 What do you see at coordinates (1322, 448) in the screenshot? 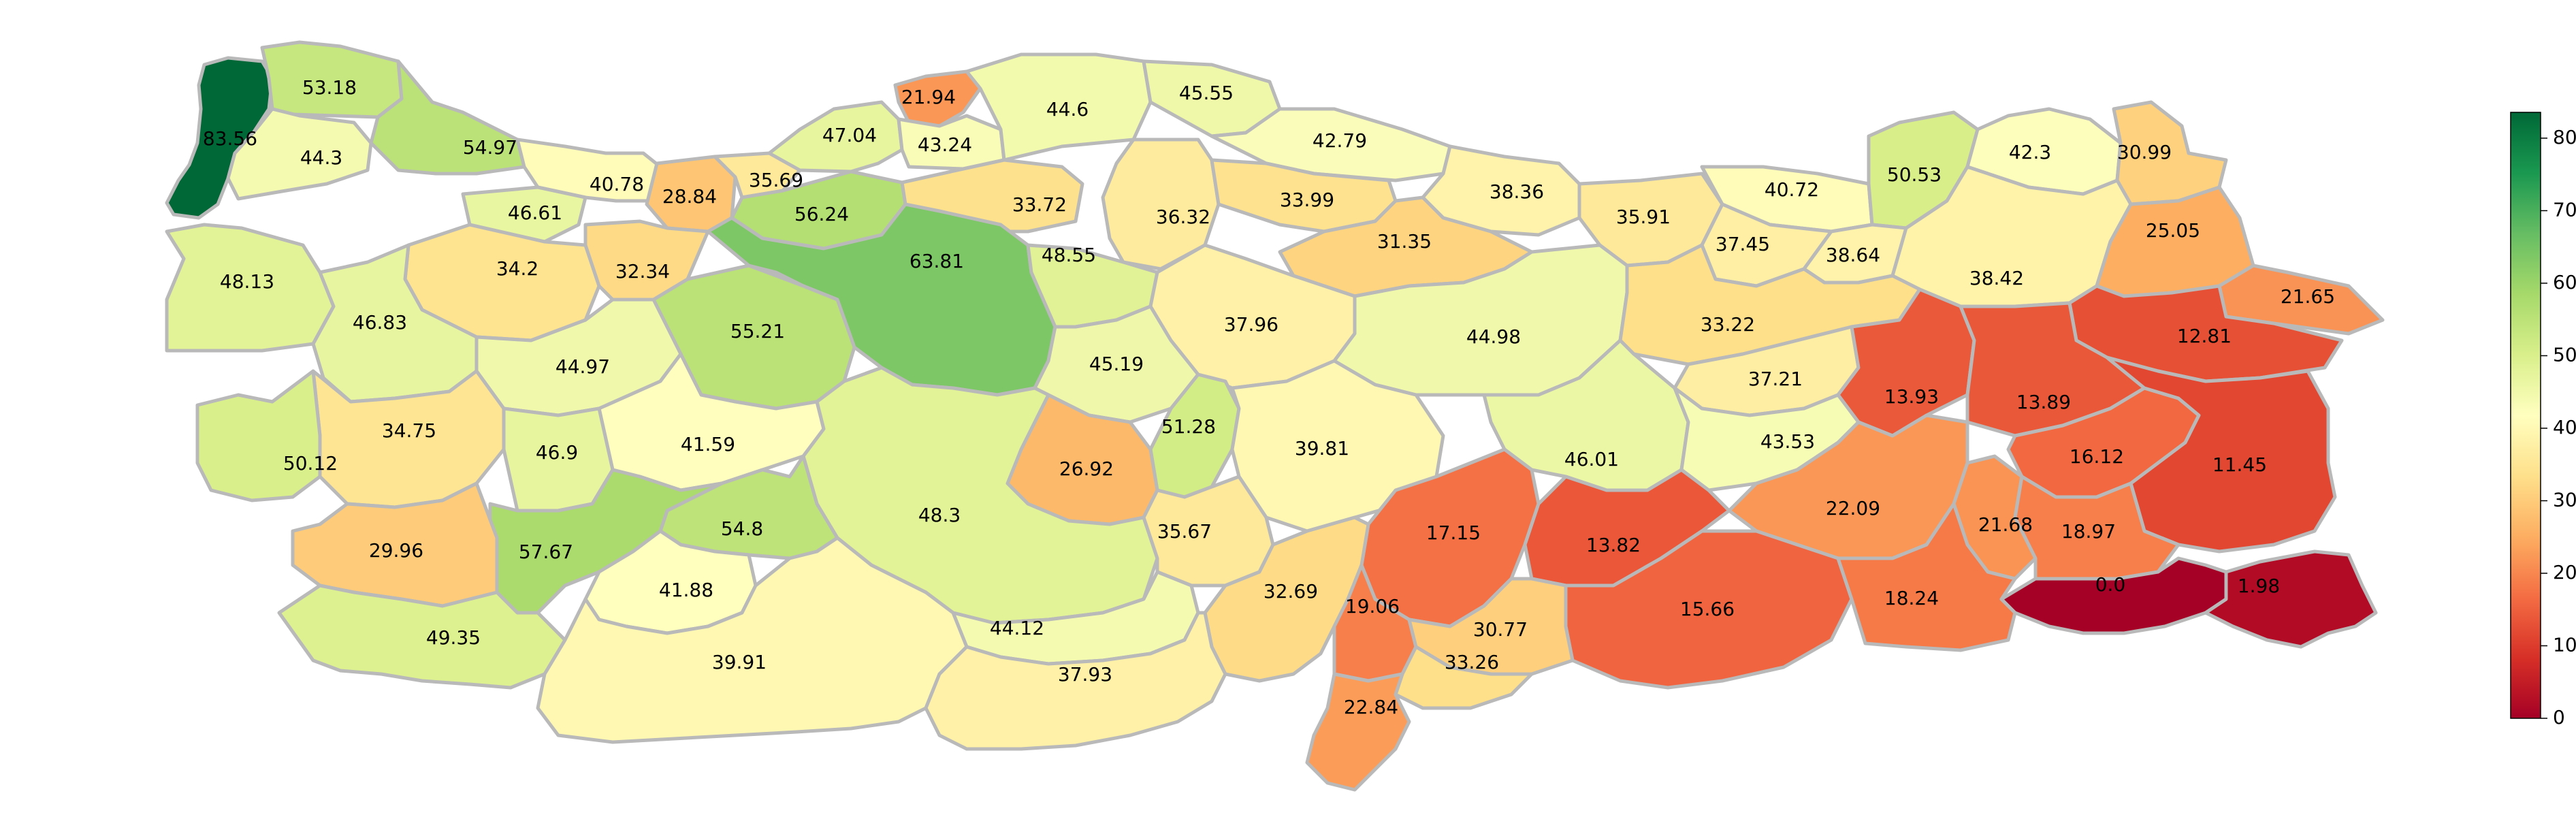
I see `value-label-r52: 39.81` at bounding box center [1322, 448].